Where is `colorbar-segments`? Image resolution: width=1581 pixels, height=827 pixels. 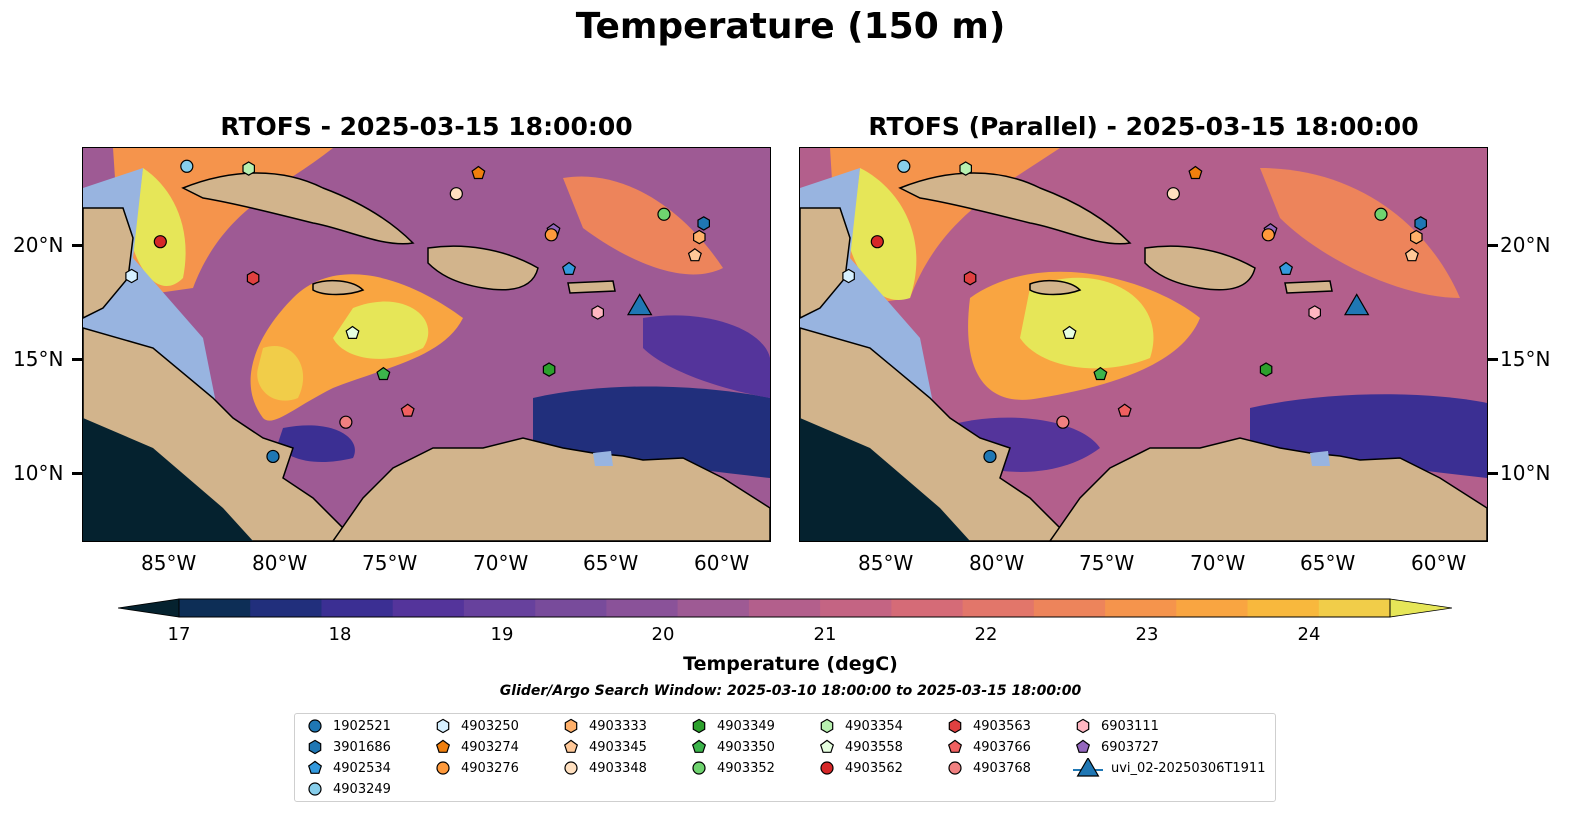 colorbar-segments is located at coordinates (785, 608).